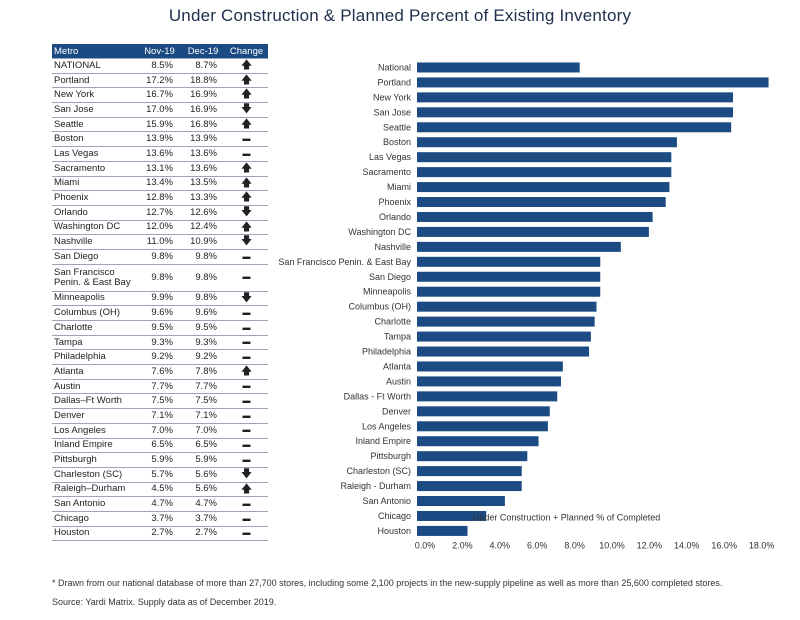  I want to click on metro-cell: San Jose, so click(95, 110).